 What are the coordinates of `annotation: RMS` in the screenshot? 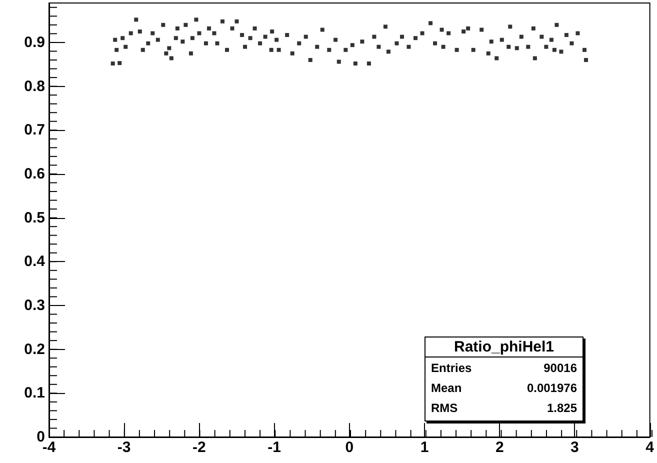 It's located at (444, 408).